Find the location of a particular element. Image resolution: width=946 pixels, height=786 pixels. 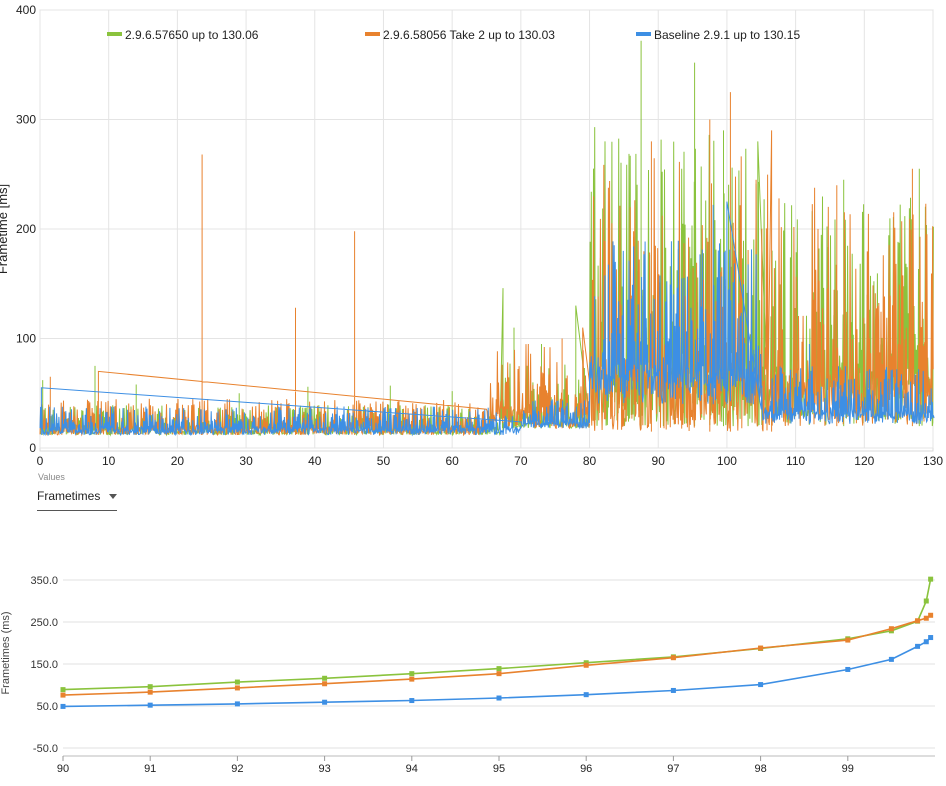

x-tick-label: 96 is located at coordinates (586, 769).